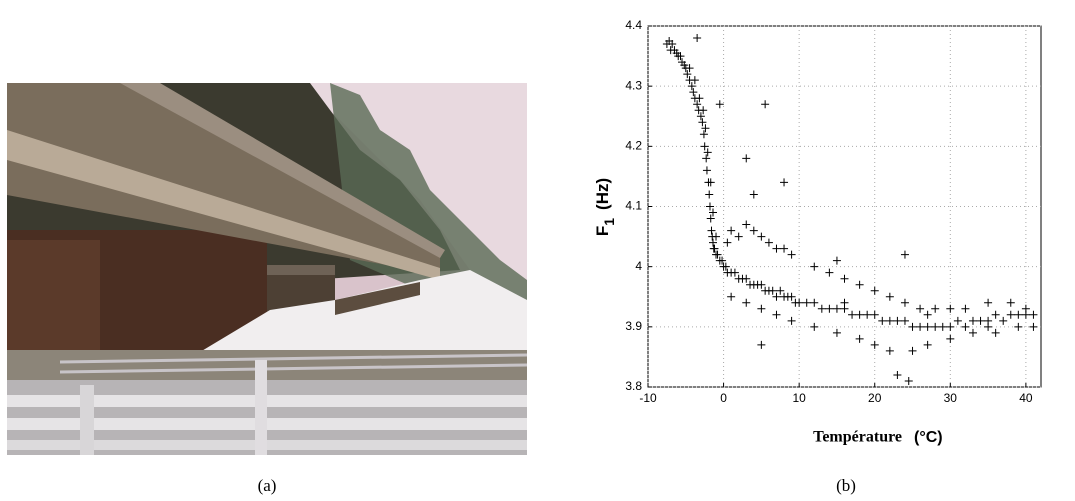 This screenshot has width=1075, height=501. What do you see at coordinates (602, 231) in the screenshot?
I see `y-label-main: F` at bounding box center [602, 231].